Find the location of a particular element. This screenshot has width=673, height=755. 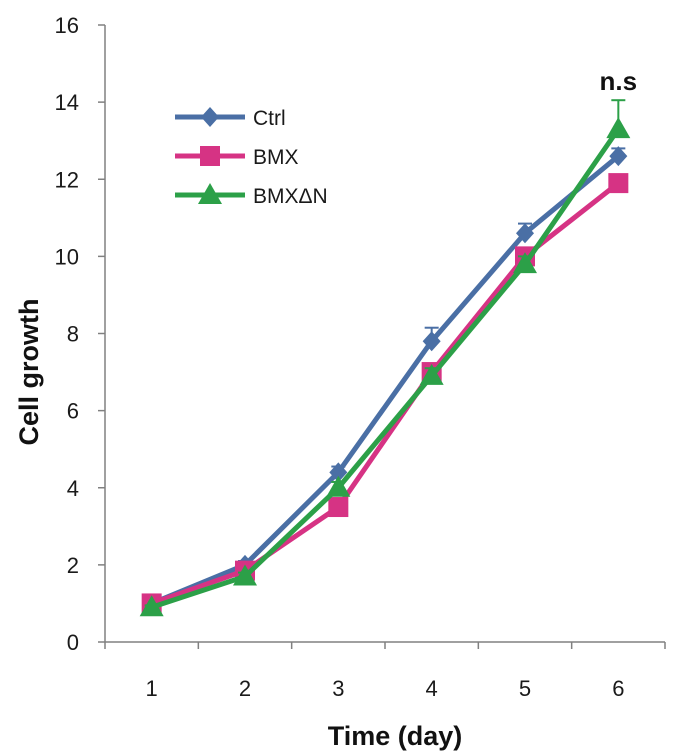

x-axis-title: Time (day) is located at coordinates (395, 736).